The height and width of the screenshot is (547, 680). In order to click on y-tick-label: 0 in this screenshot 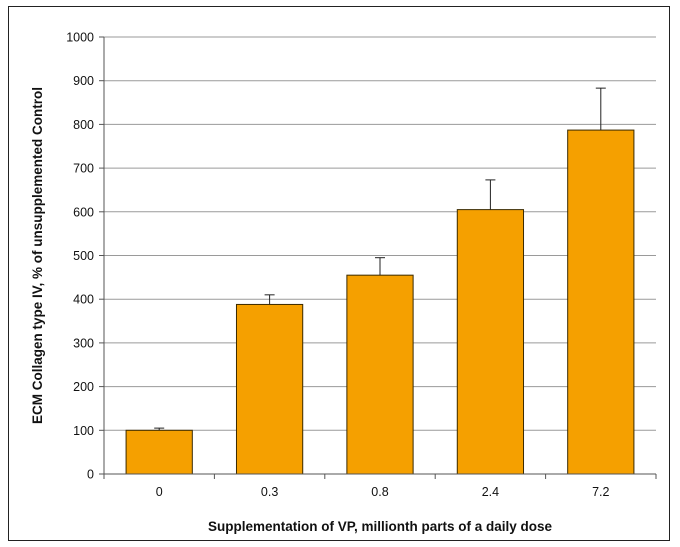, I will do `click(90, 475)`.